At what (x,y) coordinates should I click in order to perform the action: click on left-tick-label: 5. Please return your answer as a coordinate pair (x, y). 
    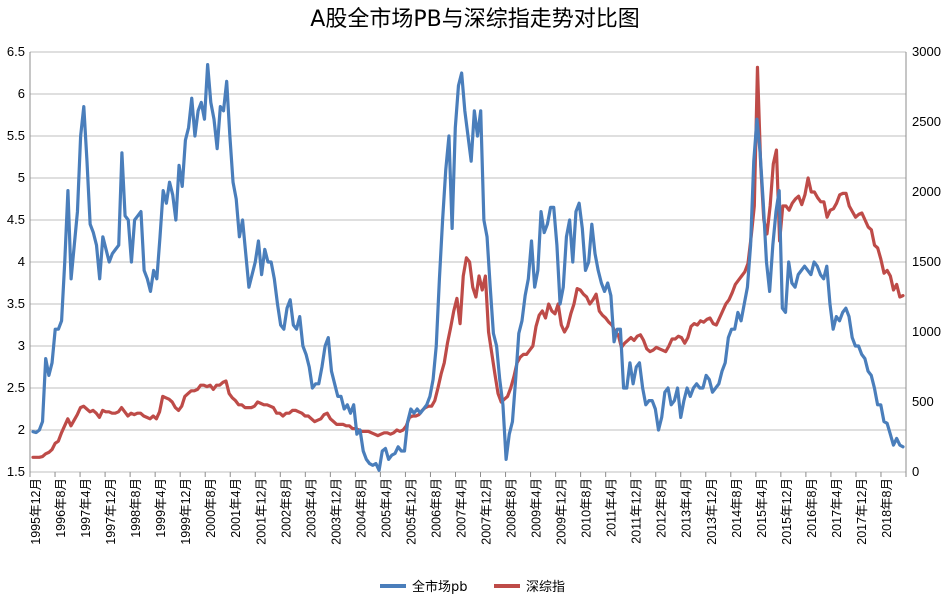
    Looking at the image, I should click on (21, 177).